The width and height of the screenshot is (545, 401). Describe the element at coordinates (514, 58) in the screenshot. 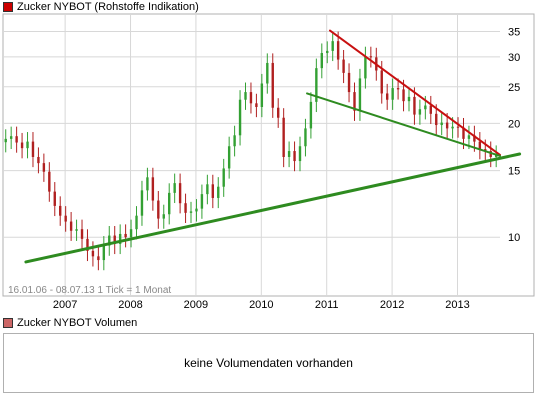

I see `y-tick-label: 30` at that location.